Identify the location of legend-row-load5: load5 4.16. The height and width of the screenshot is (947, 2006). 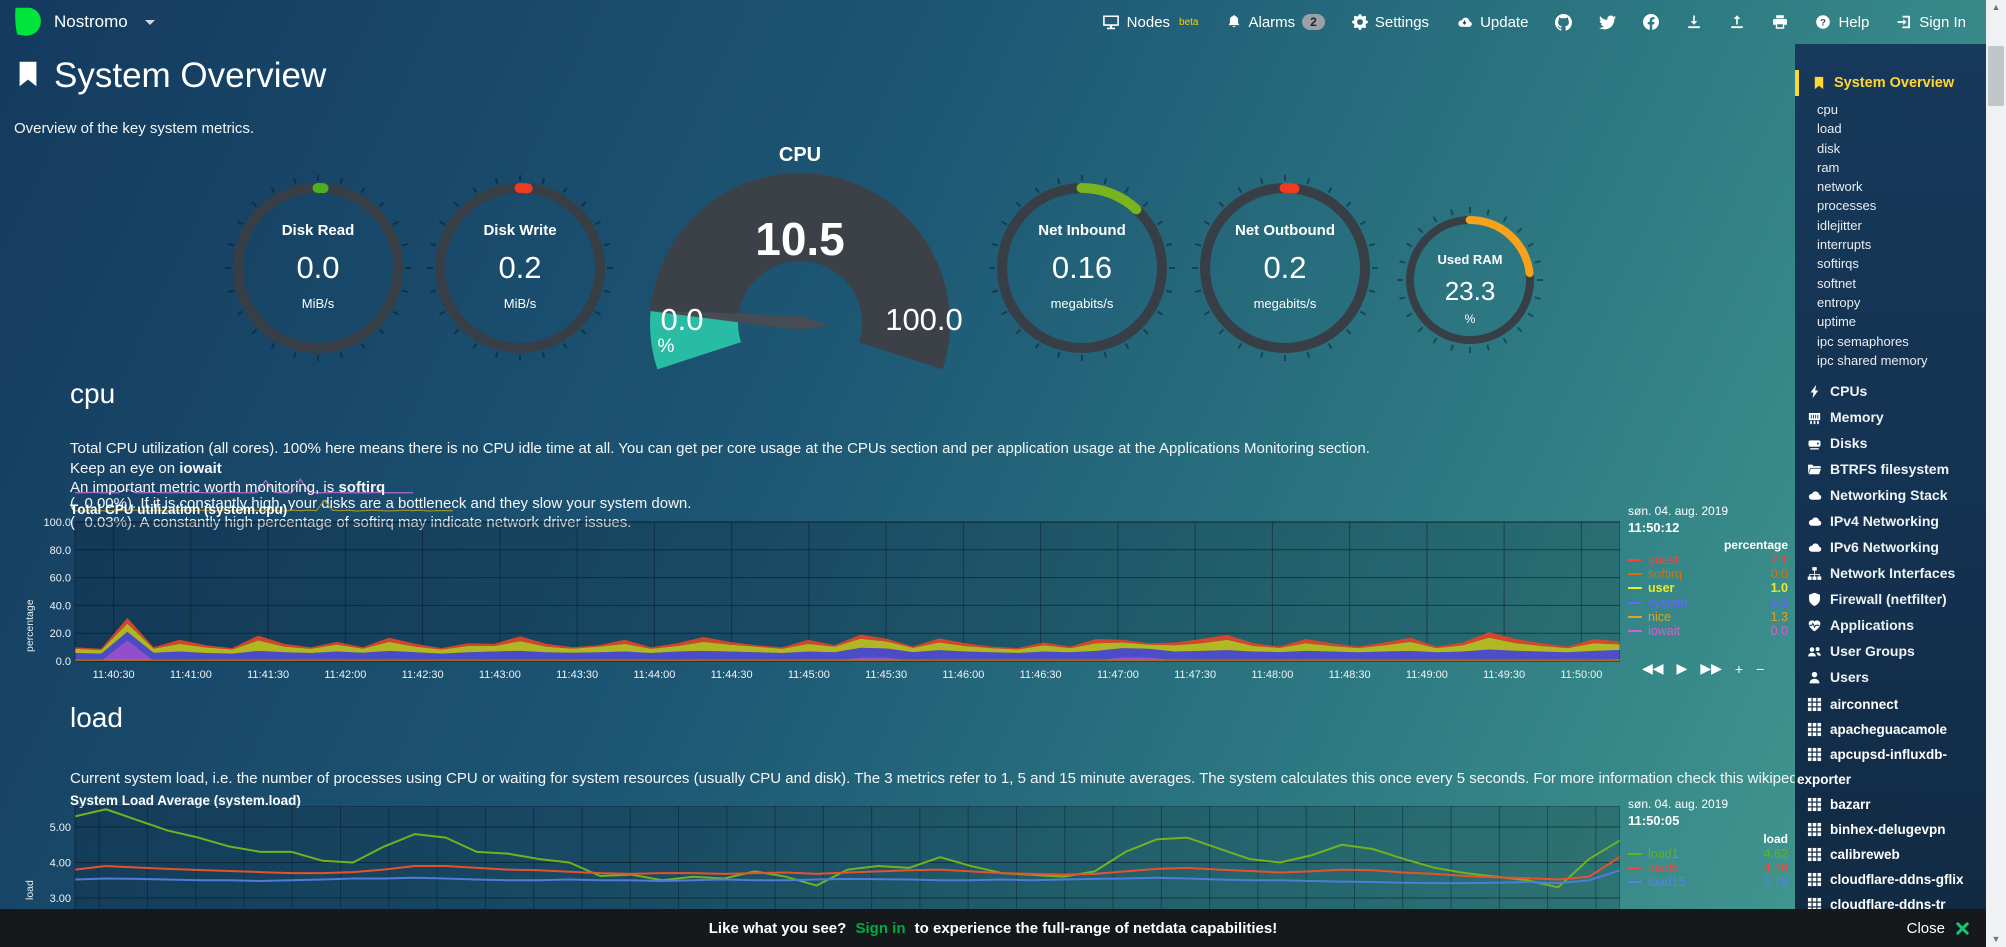
(1708, 868).